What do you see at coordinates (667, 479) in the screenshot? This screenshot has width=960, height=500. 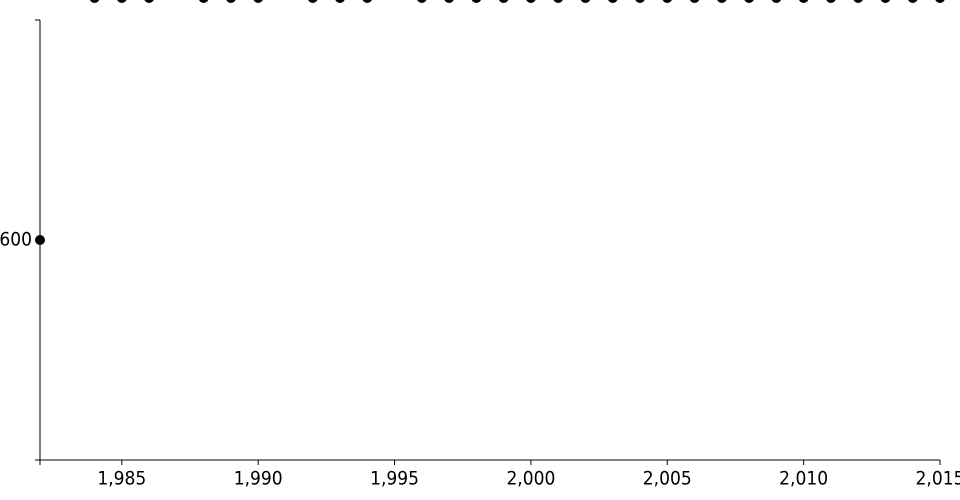 I see `x-tick-label: 2,005` at bounding box center [667, 479].